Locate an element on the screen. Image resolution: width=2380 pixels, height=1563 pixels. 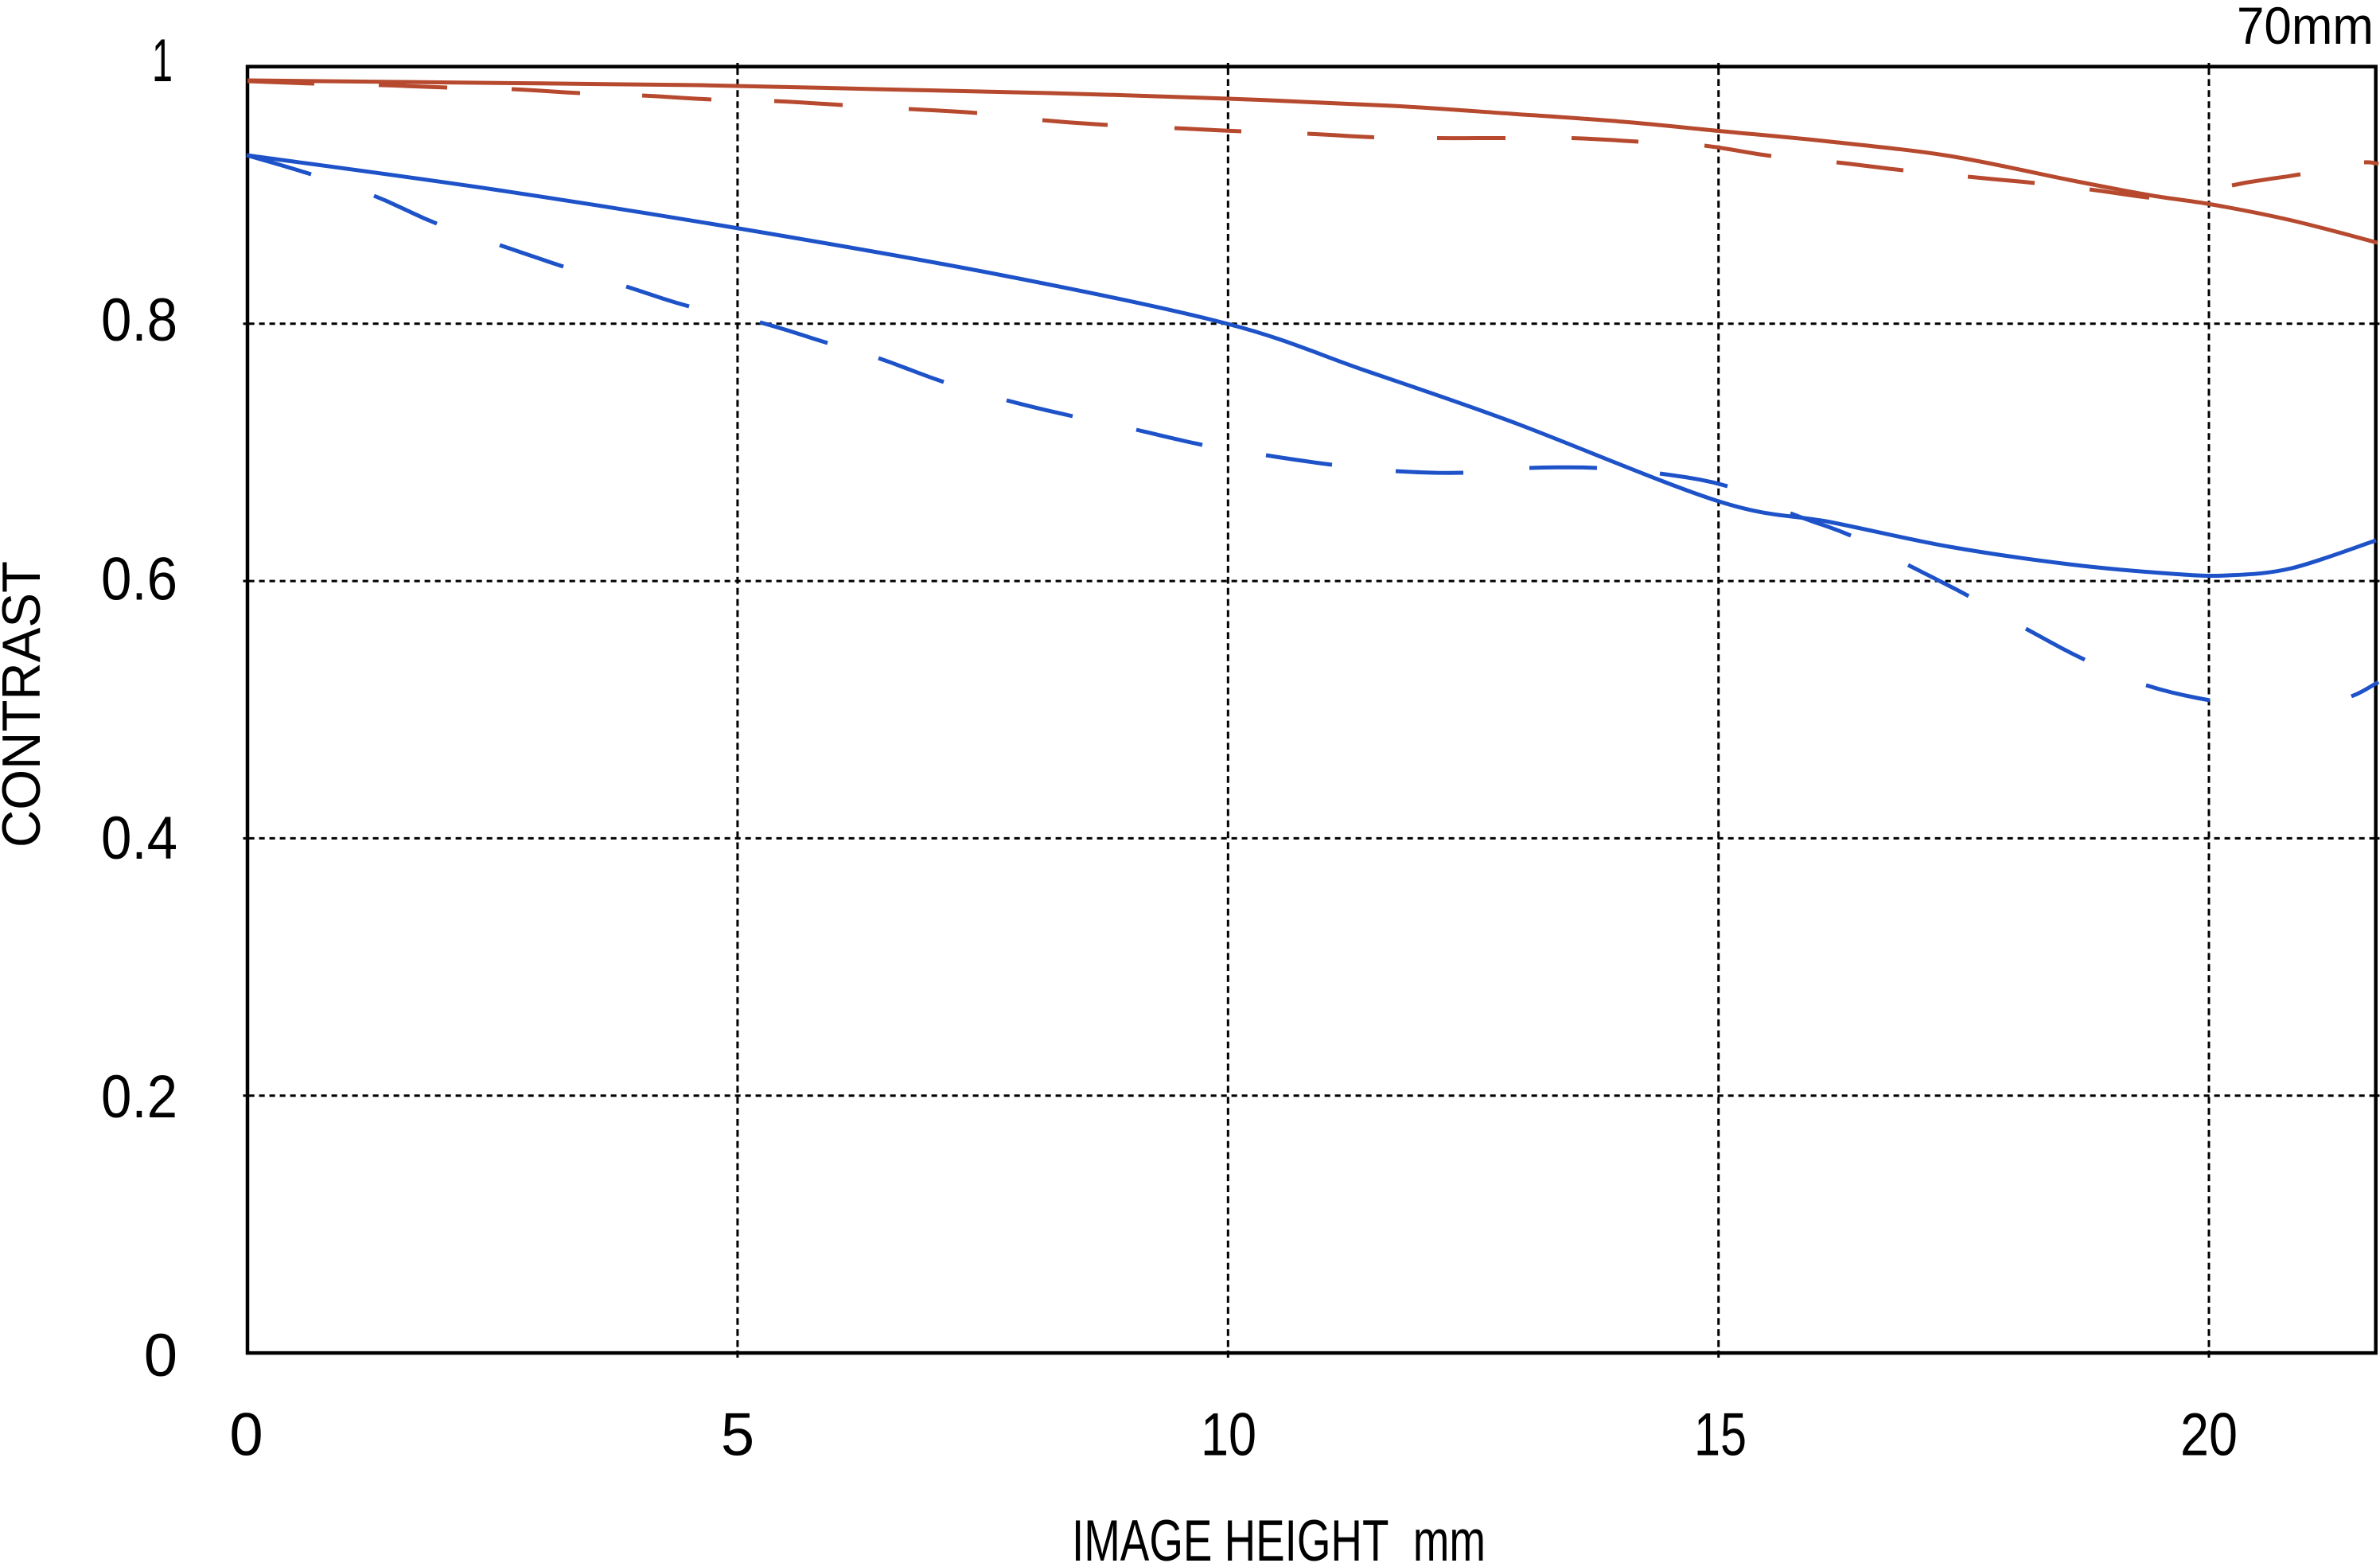
svg-text: 15 is located at coordinates (1720, 1435).